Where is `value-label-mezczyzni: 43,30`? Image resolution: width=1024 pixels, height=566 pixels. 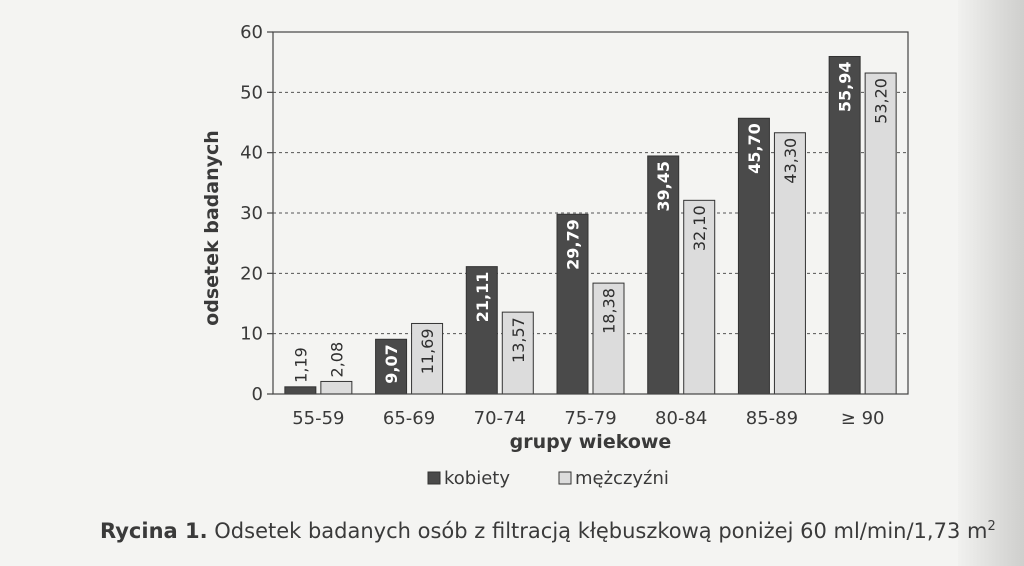 value-label-mezczyzni: 43,30 is located at coordinates (790, 161).